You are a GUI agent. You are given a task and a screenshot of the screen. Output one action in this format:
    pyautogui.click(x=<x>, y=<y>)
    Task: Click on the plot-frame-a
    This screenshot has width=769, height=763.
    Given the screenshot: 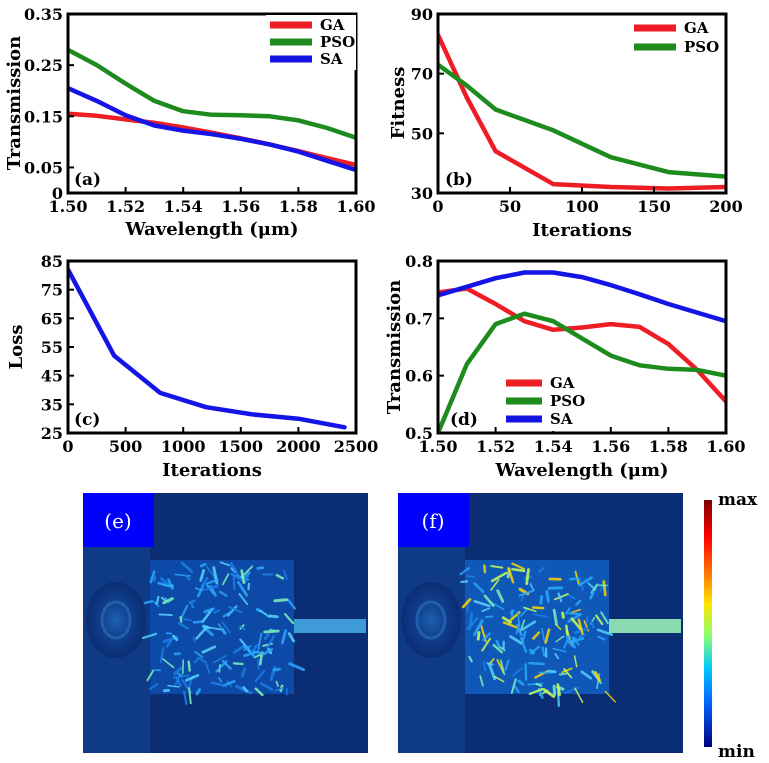 What is the action you would take?
    pyautogui.click(x=212, y=103)
    